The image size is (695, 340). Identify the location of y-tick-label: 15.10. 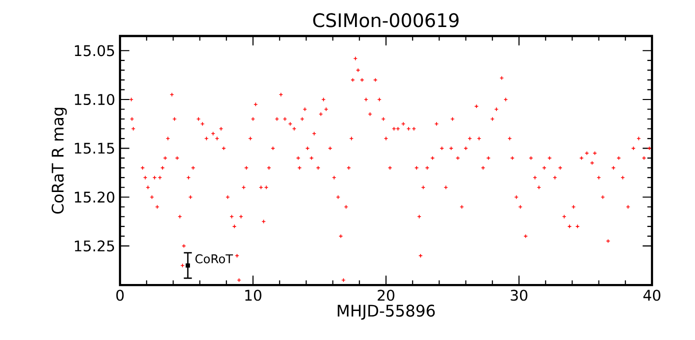
(94, 100).